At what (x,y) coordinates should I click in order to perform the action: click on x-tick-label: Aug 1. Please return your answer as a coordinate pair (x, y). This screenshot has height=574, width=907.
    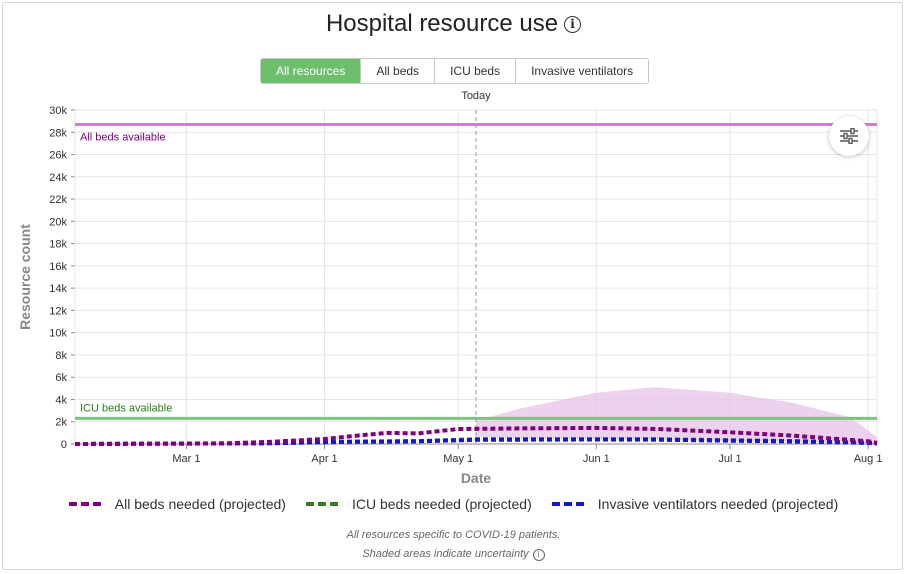
    Looking at the image, I should click on (868, 459).